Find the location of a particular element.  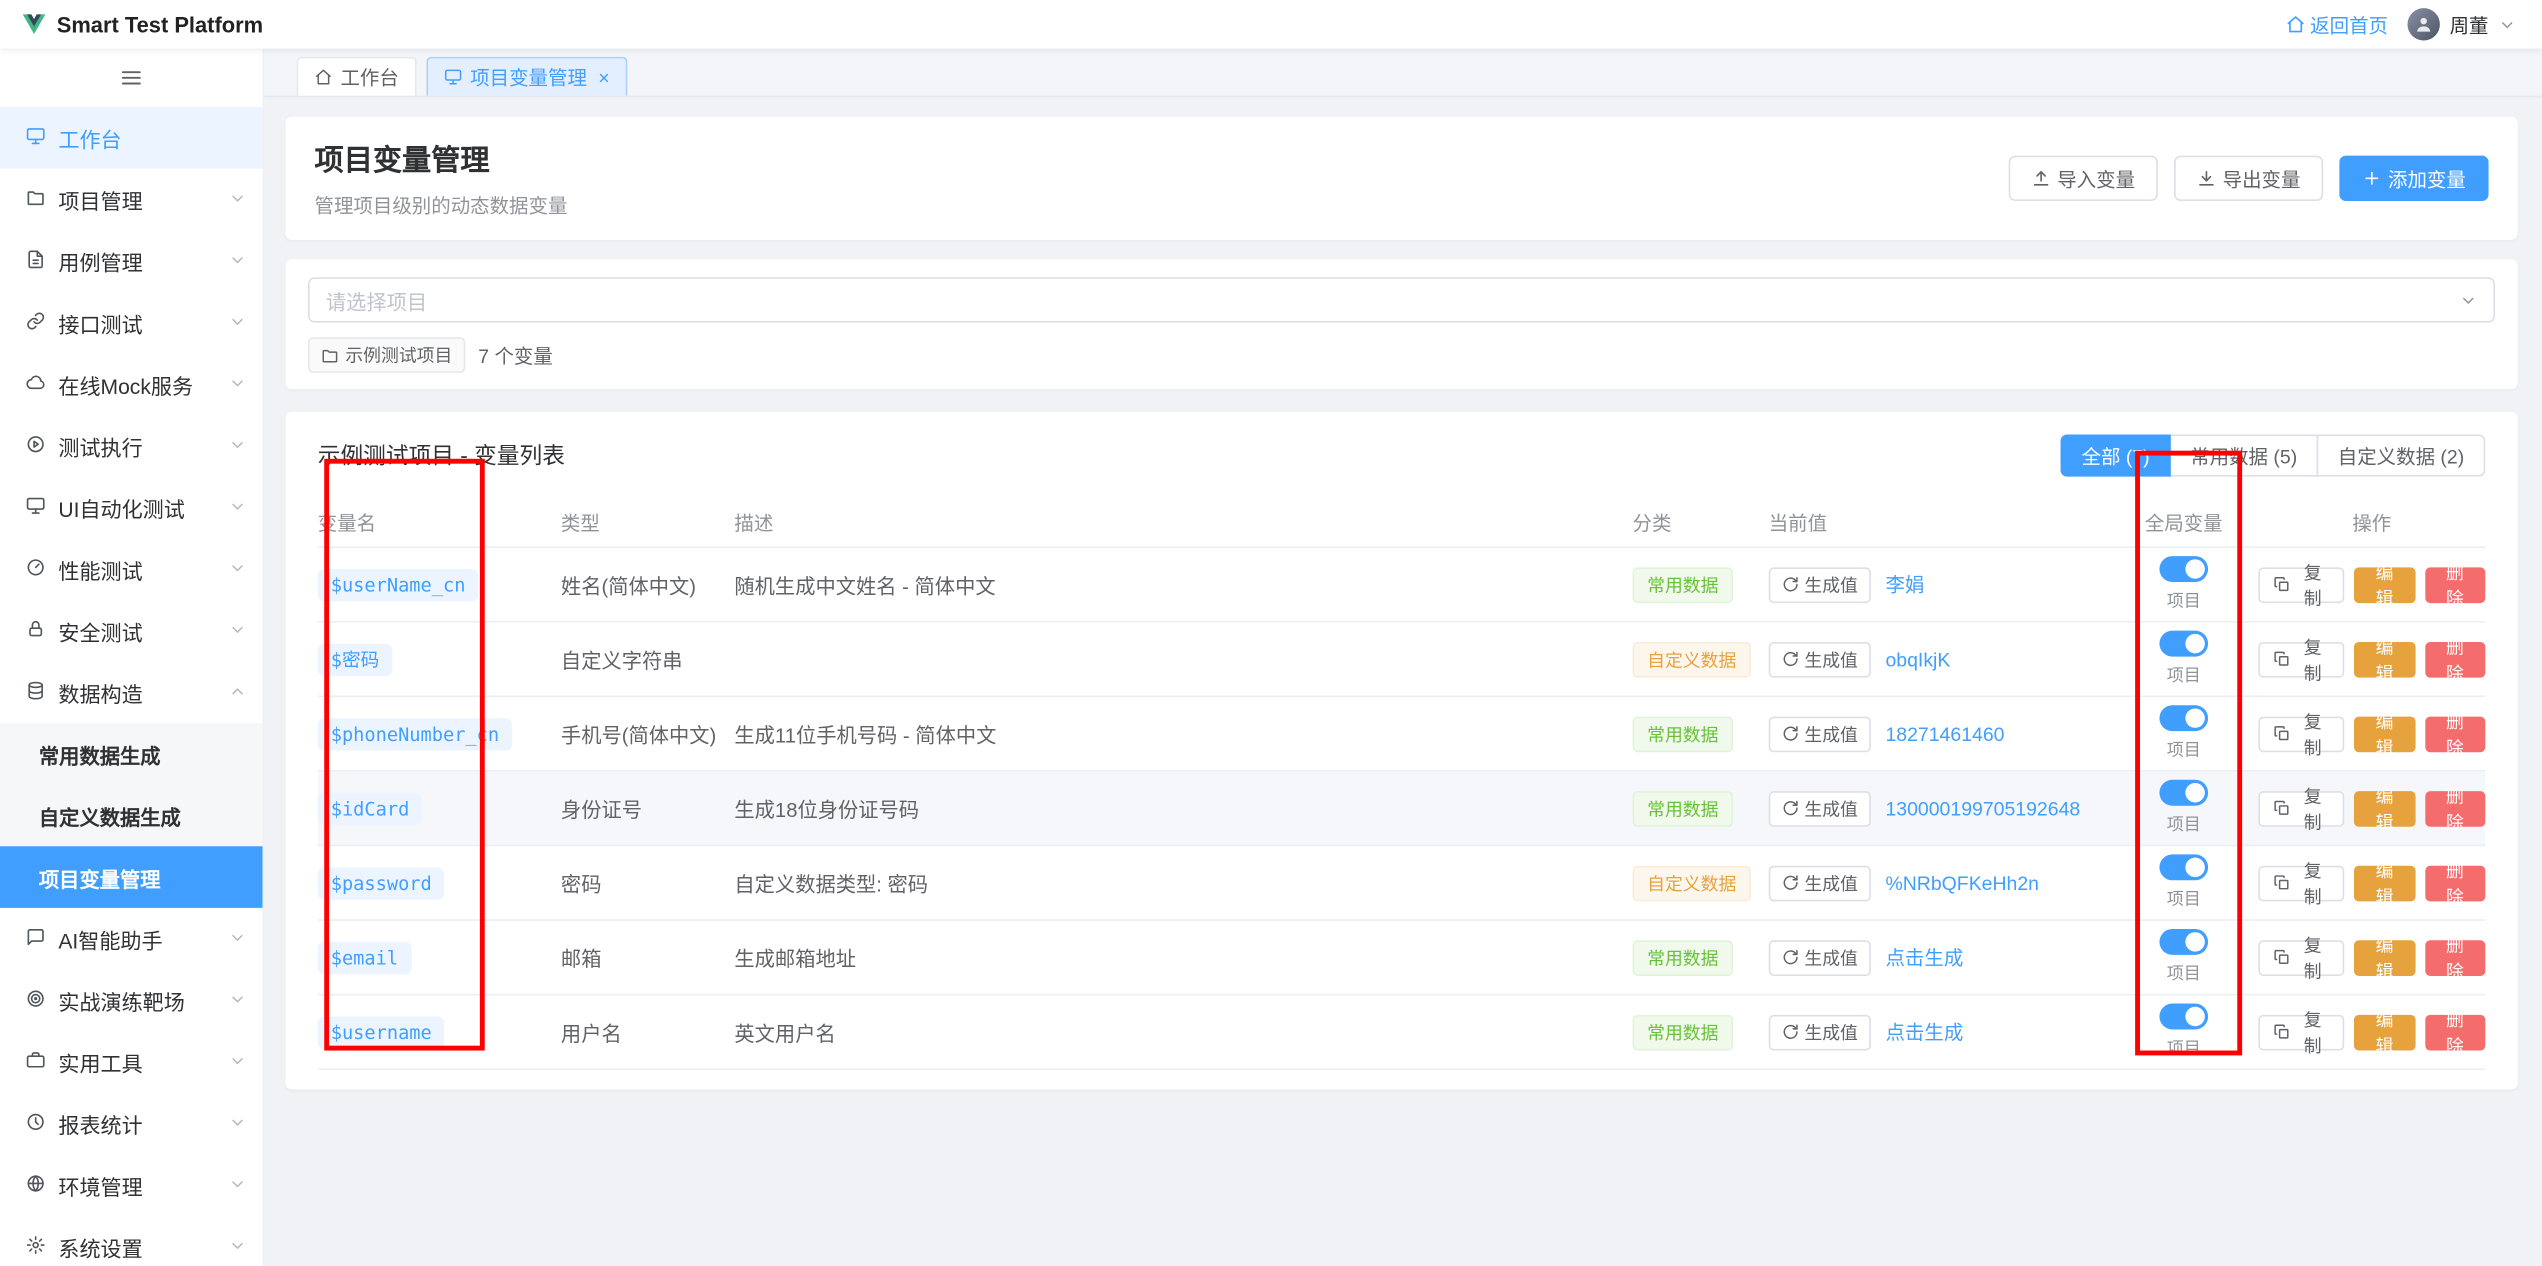

variable-description: 自定义数据类型: 密码 is located at coordinates (831, 885).